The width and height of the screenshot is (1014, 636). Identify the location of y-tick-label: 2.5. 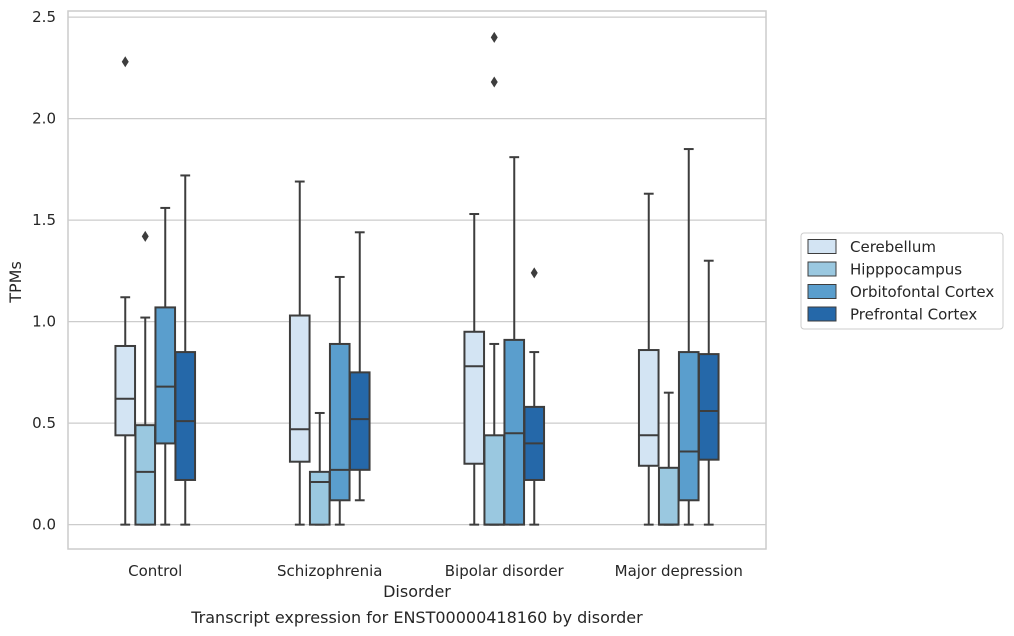
(44, 17).